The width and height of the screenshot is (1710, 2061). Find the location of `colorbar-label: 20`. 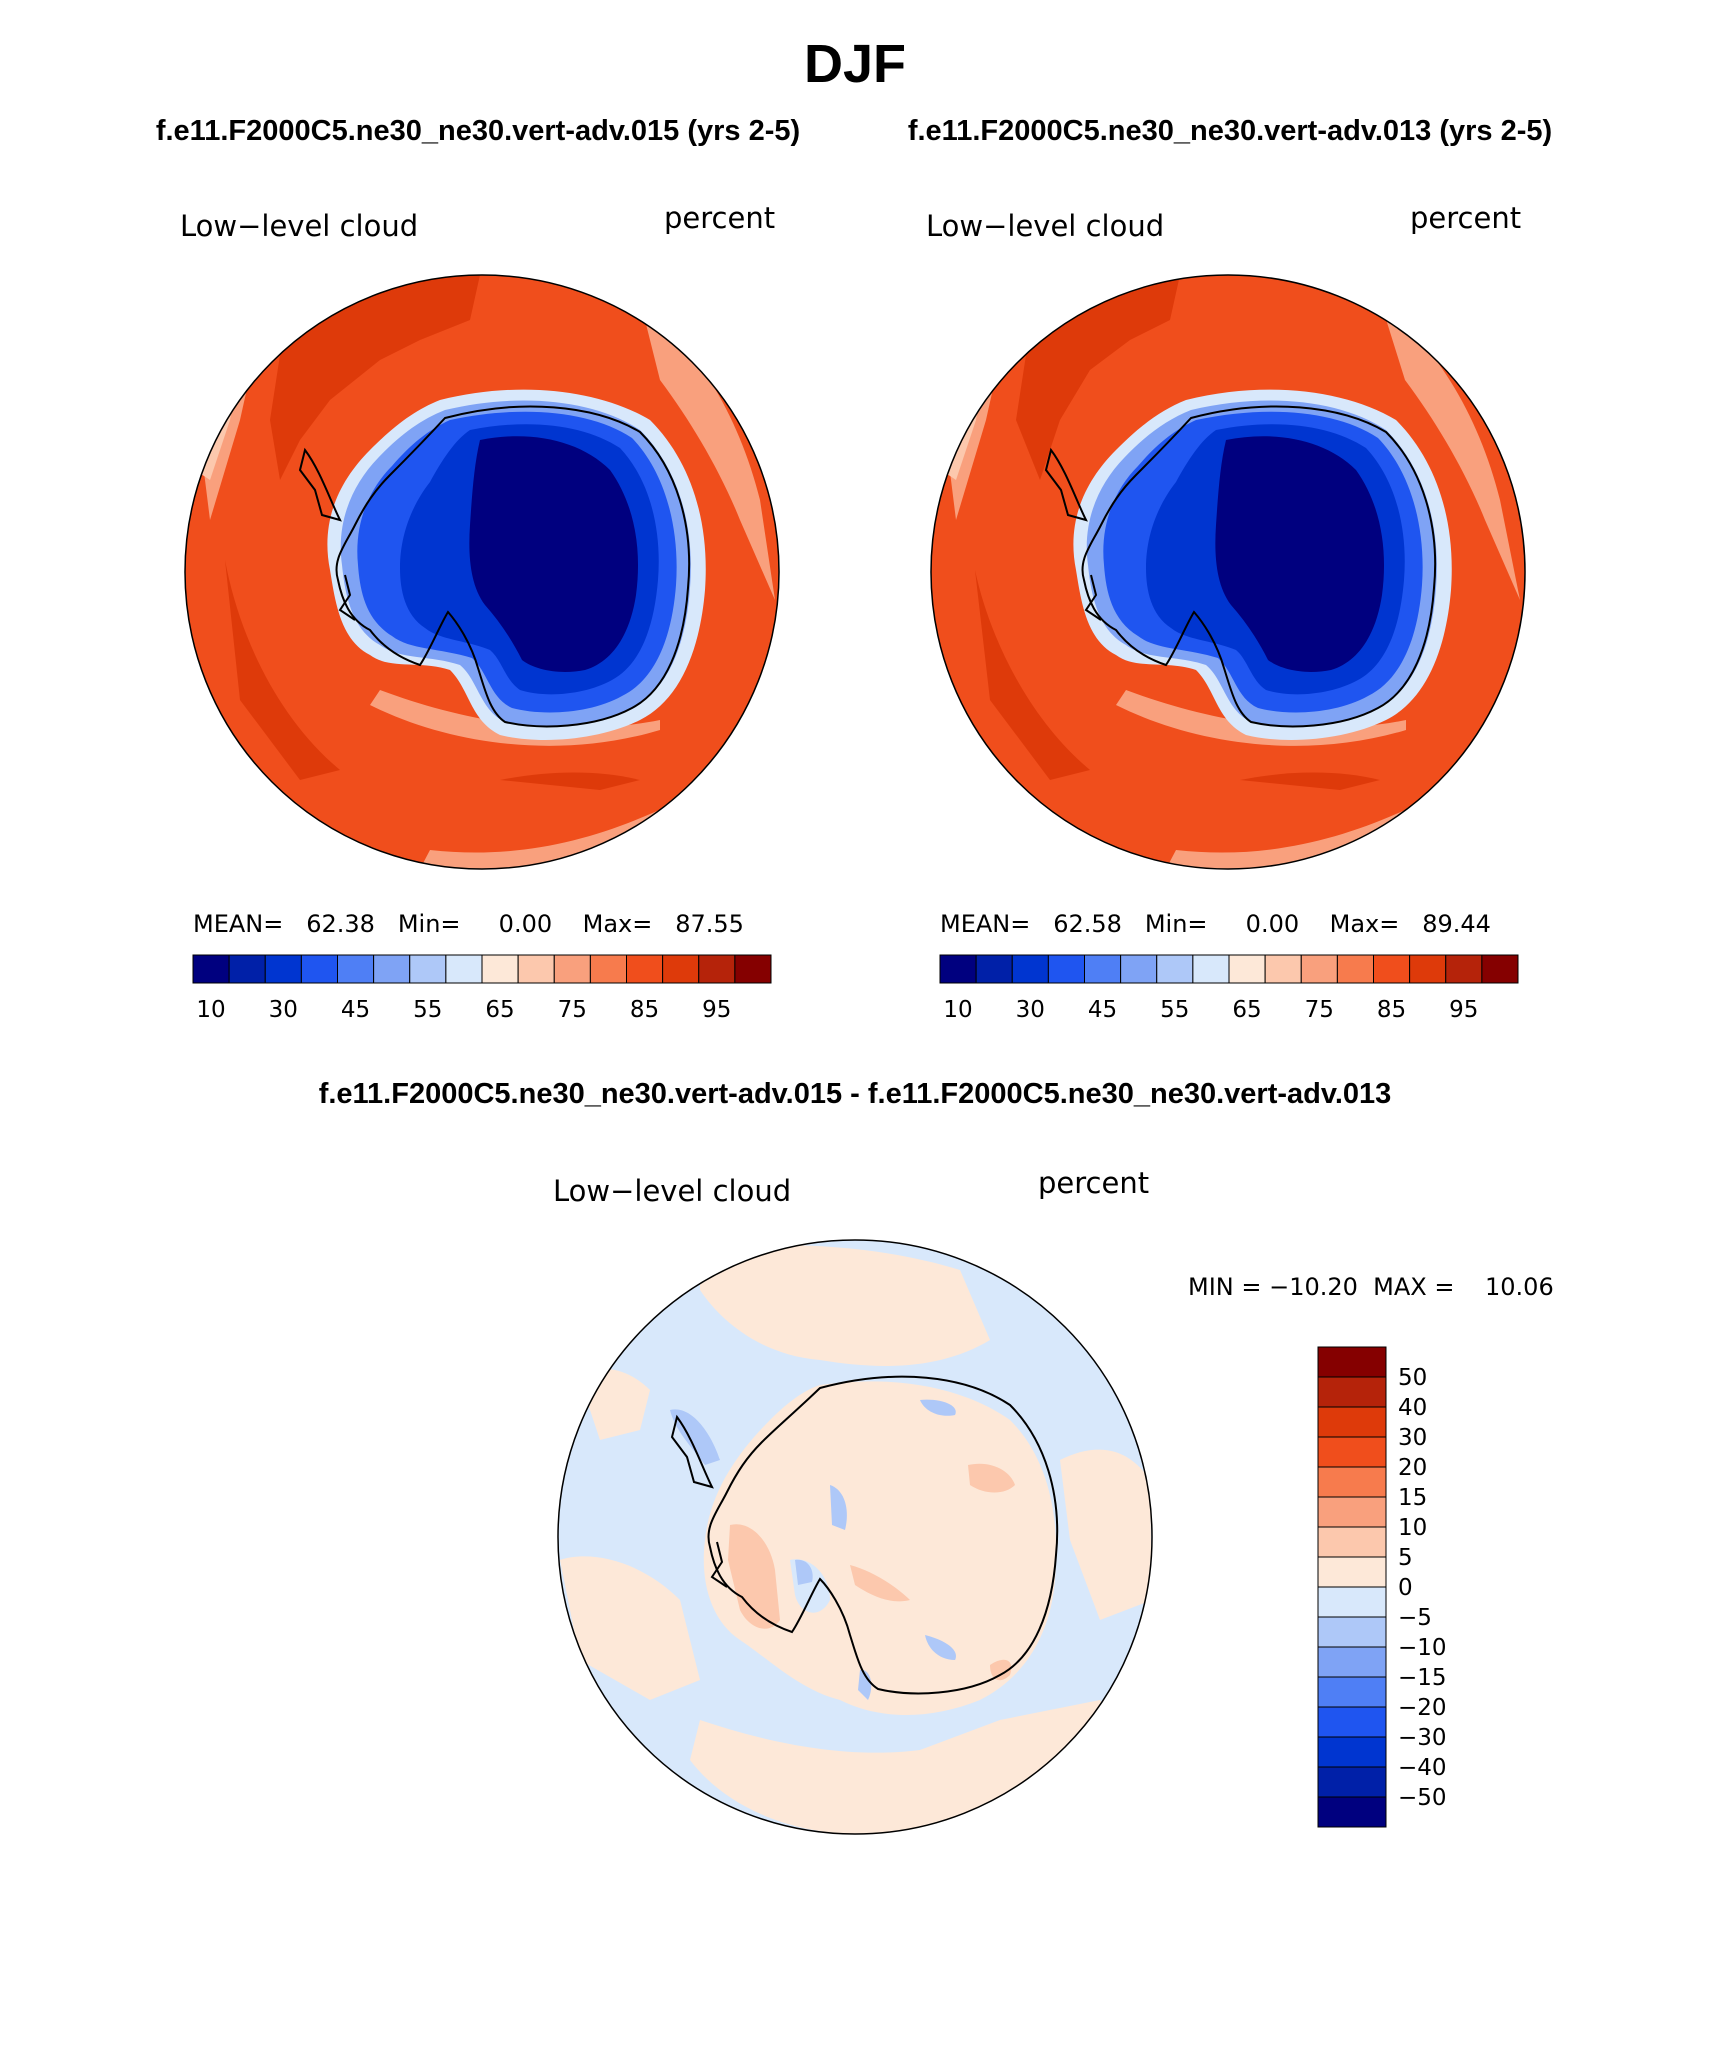

colorbar-label: 20 is located at coordinates (1412, 1468).